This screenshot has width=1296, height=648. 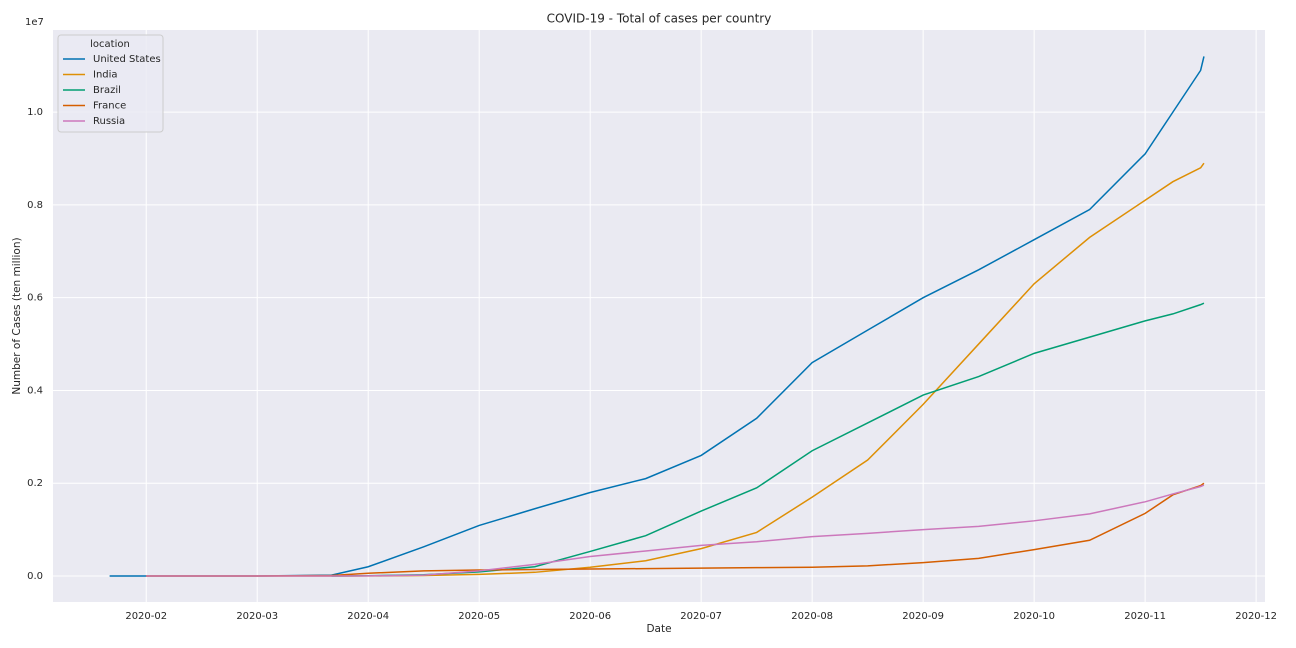 What do you see at coordinates (107, 90) in the screenshot?
I see `legend-label: Brazil` at bounding box center [107, 90].